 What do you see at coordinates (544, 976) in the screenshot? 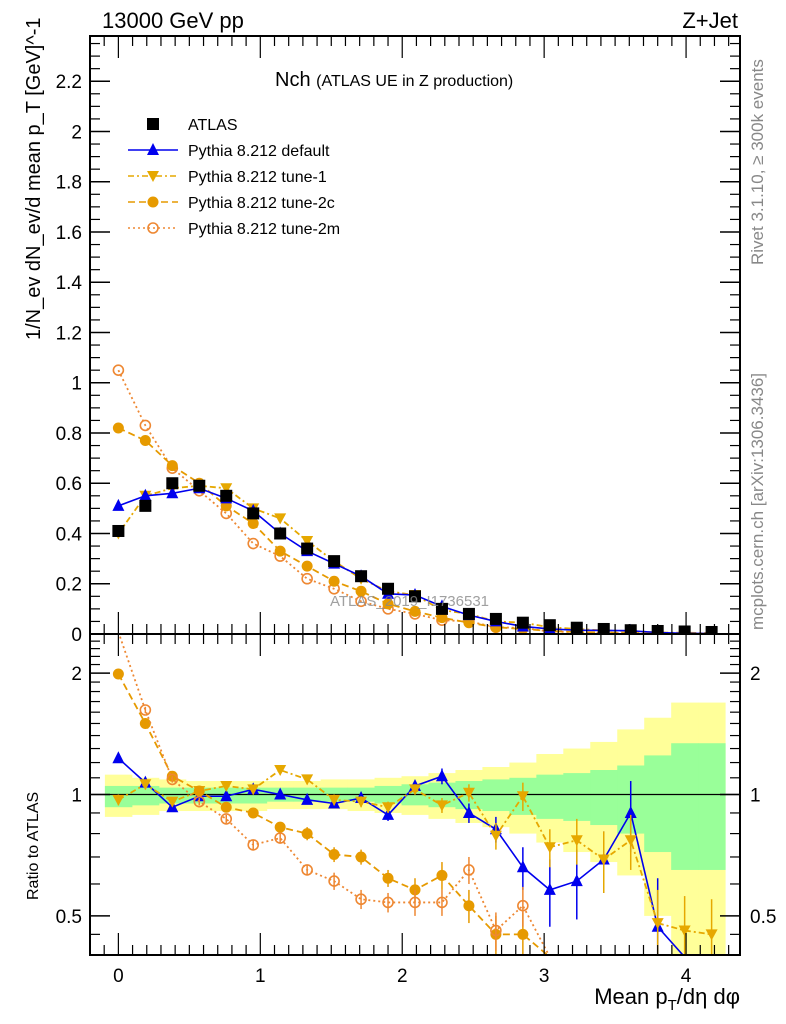
I see `x-tick-label: 3` at bounding box center [544, 976].